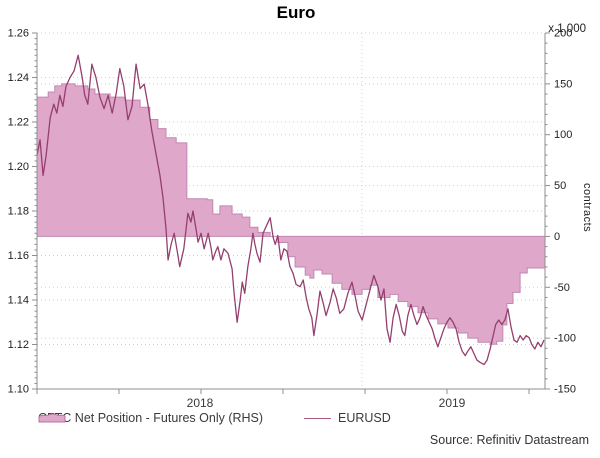 This screenshot has width=600, height=458. Describe the element at coordinates (562, 288) in the screenshot. I see `svg-text: -50` at that location.